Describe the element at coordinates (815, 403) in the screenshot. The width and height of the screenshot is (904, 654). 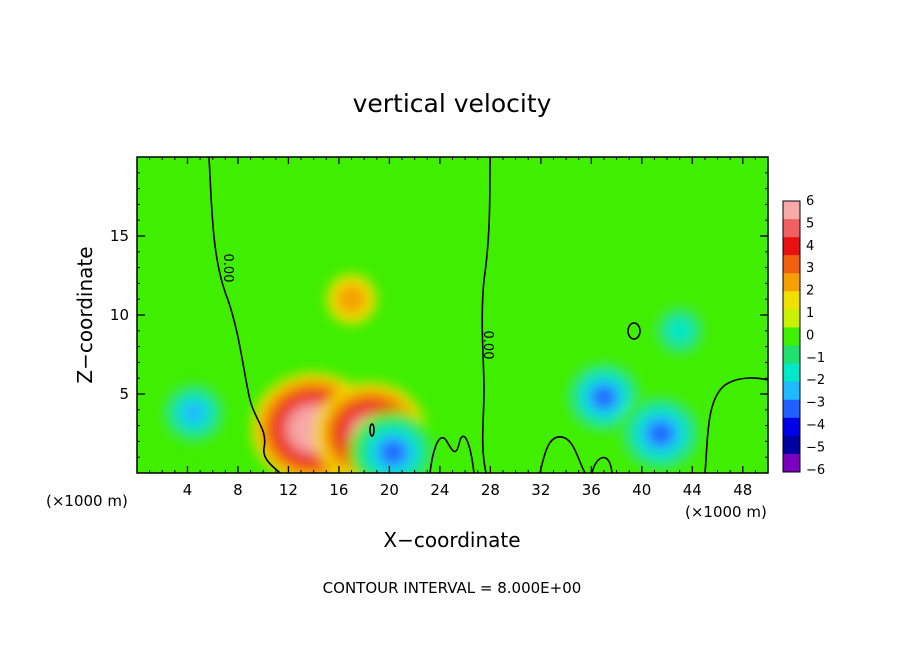
I see `colorbar-label: −3` at that location.